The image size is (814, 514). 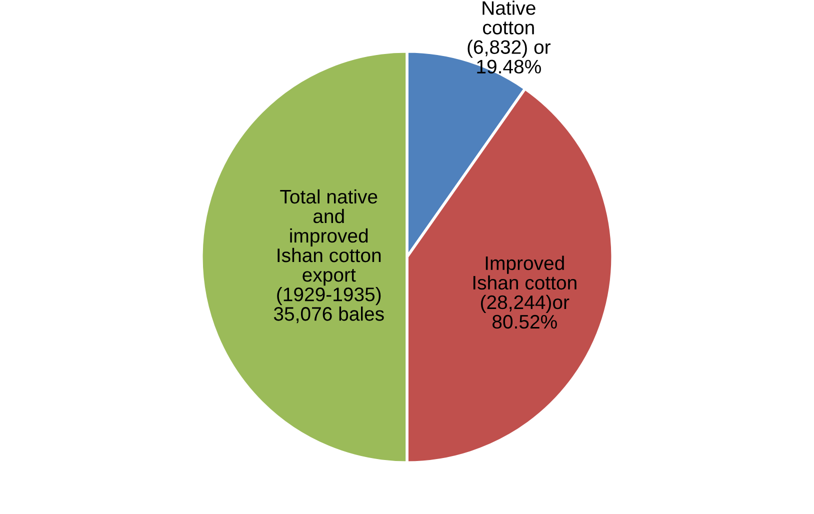 I want to click on slice-label: Improved Ishan cotton (28,244)or 80.52%, so click(x=524, y=292).